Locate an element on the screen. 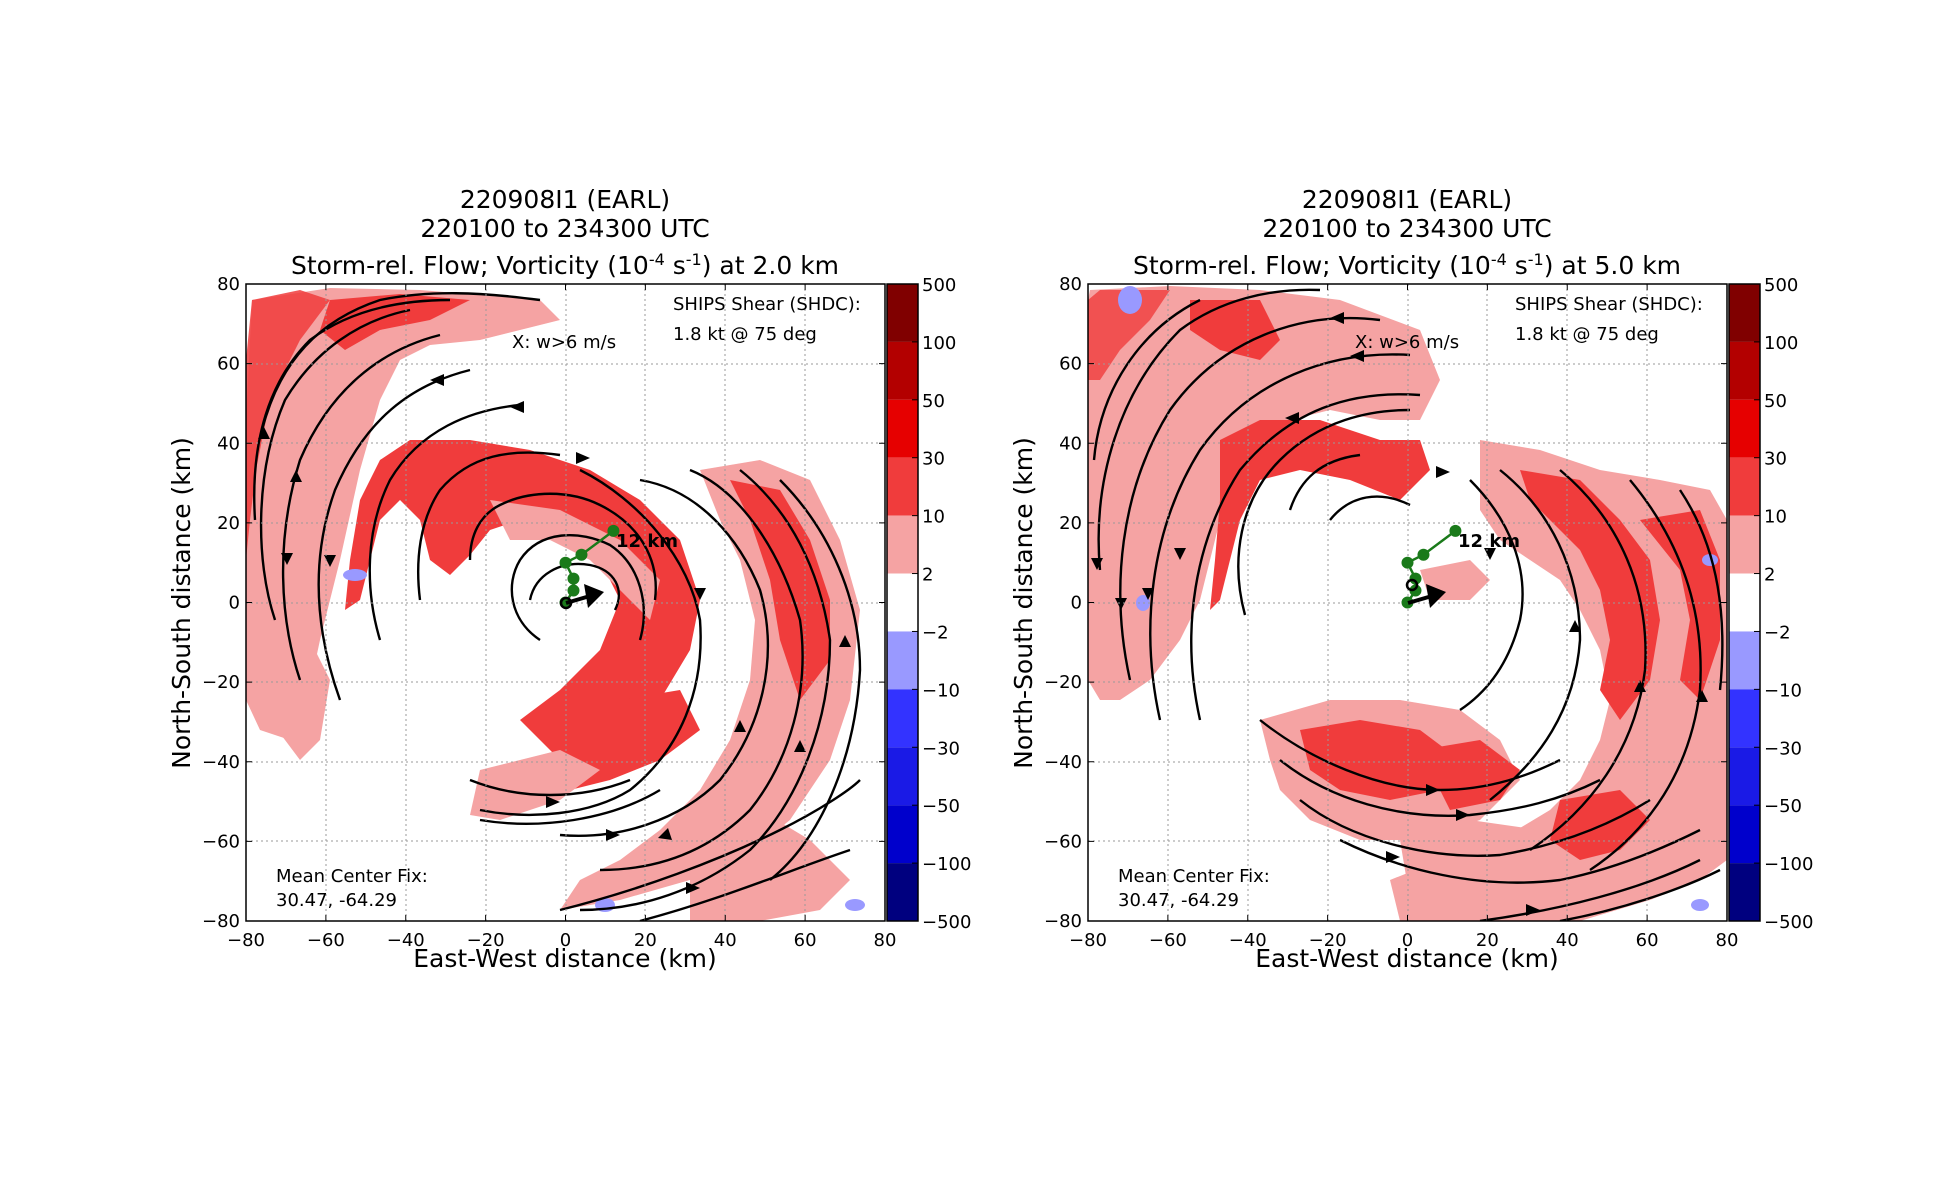  y-tick-label: −80 is located at coordinates (1063, 921).